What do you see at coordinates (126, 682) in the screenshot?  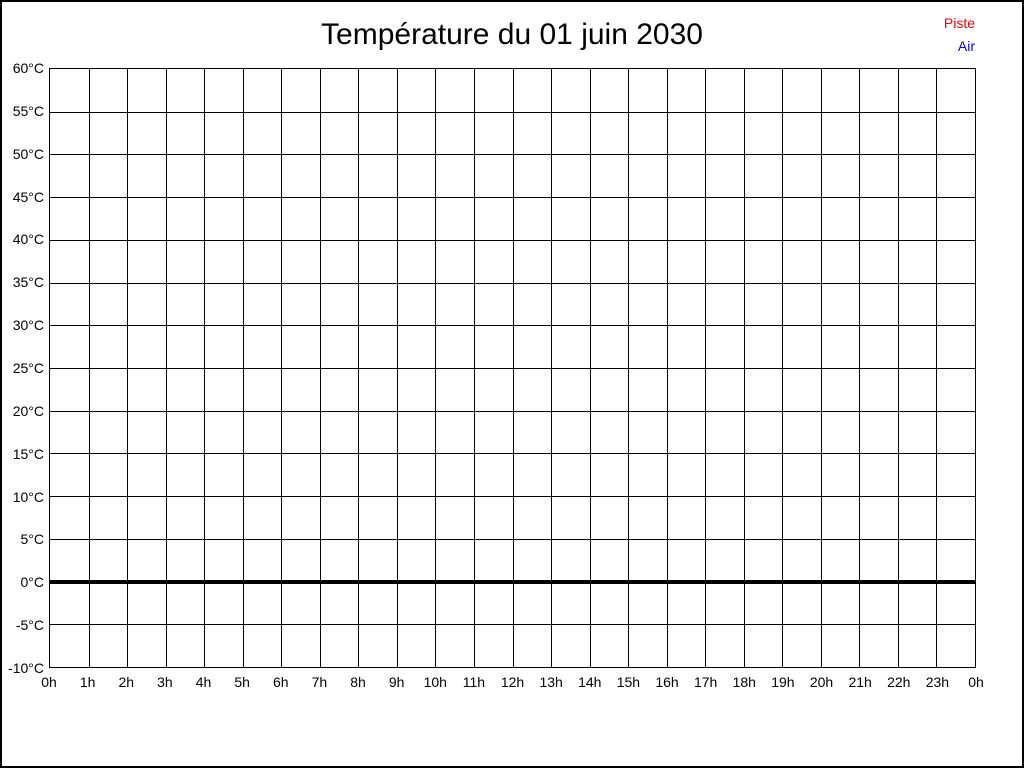 I see `x-tick-label: 2h` at bounding box center [126, 682].